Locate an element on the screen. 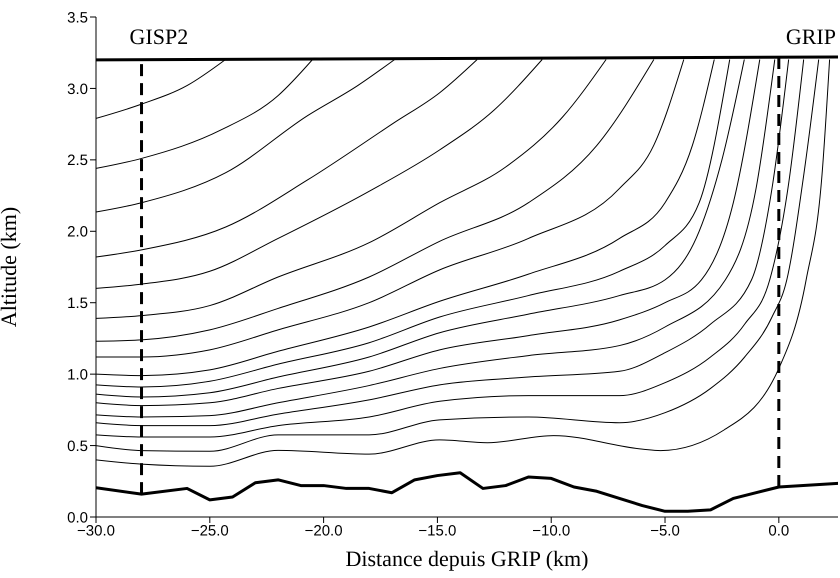  y-tick-label: 1.5 is located at coordinates (77, 303).